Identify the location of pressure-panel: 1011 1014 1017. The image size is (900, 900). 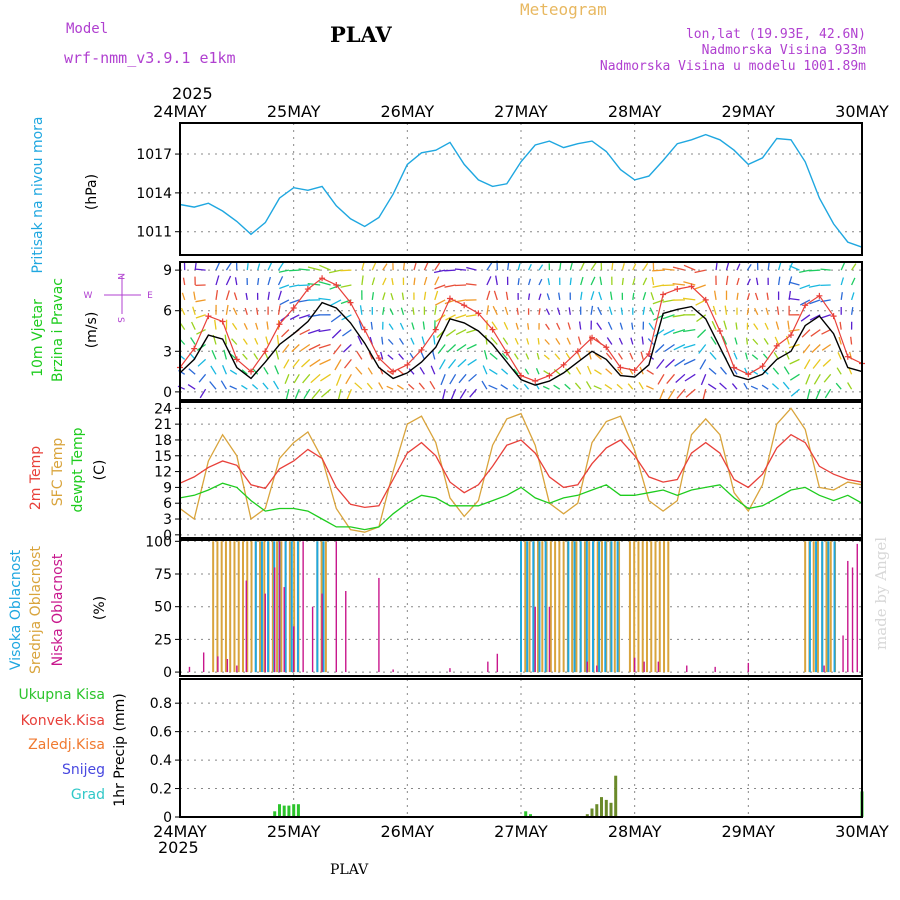
(499, 189).